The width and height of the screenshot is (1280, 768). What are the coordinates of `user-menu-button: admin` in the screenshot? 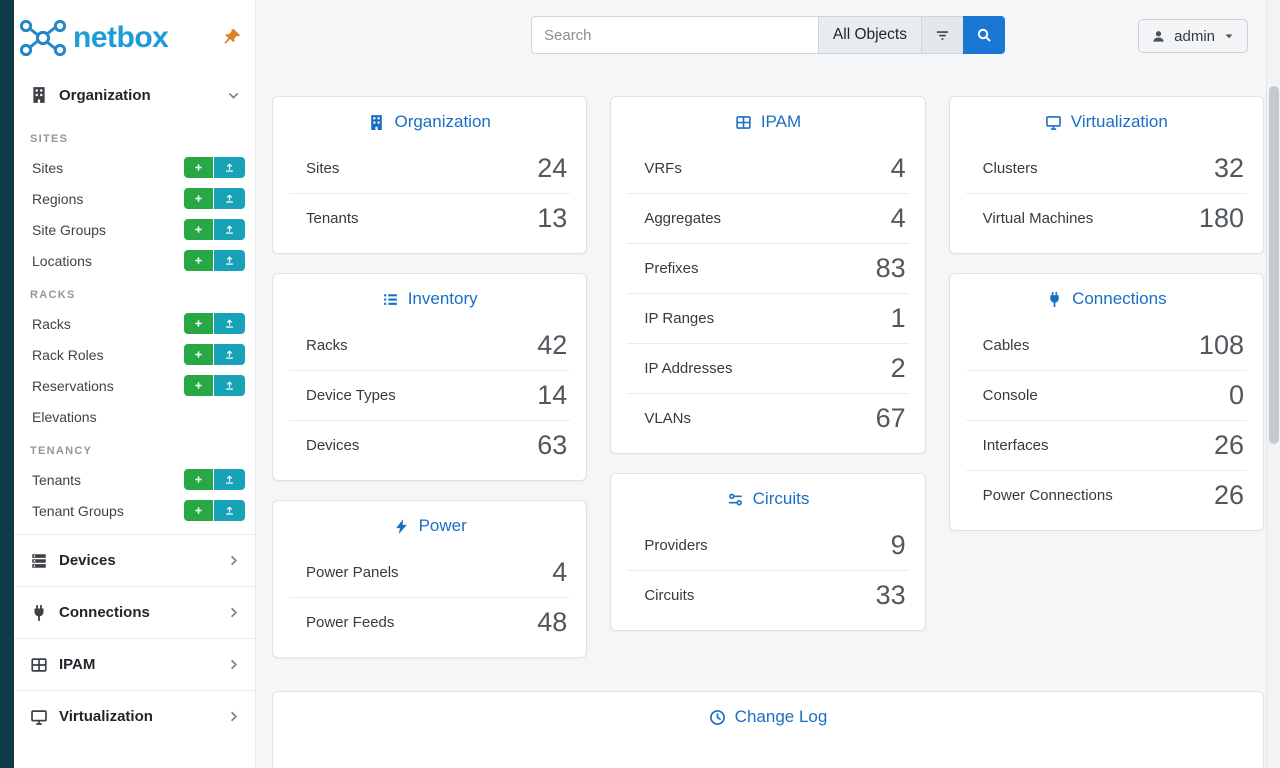 It's located at (1193, 36).